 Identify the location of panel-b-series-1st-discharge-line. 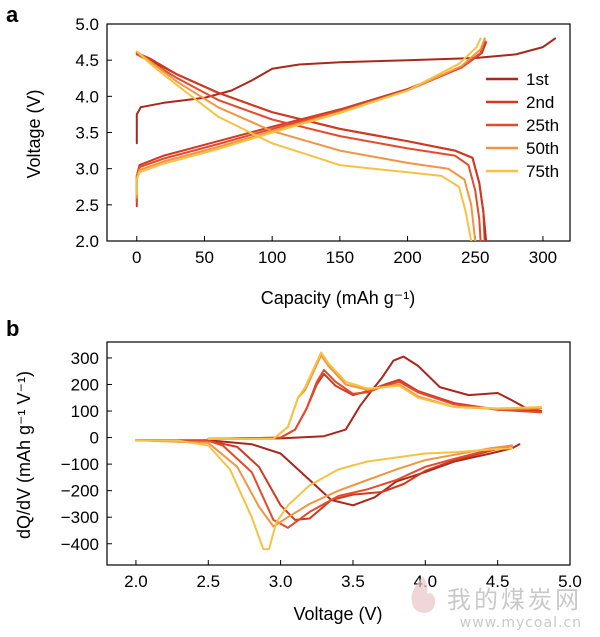
(327, 473).